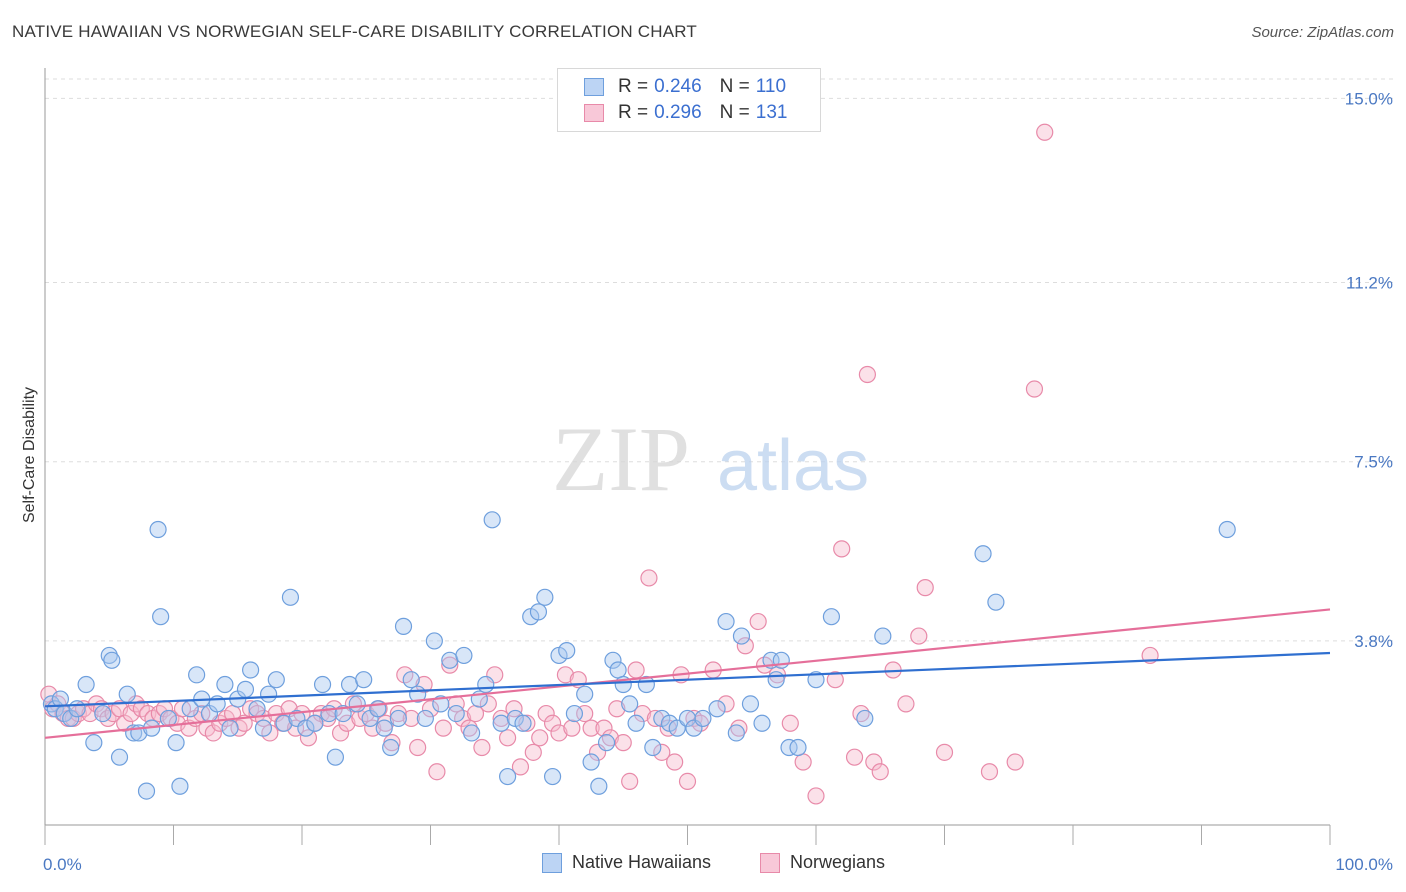  I want to click on legend-label: Norwegians, so click(838, 862).